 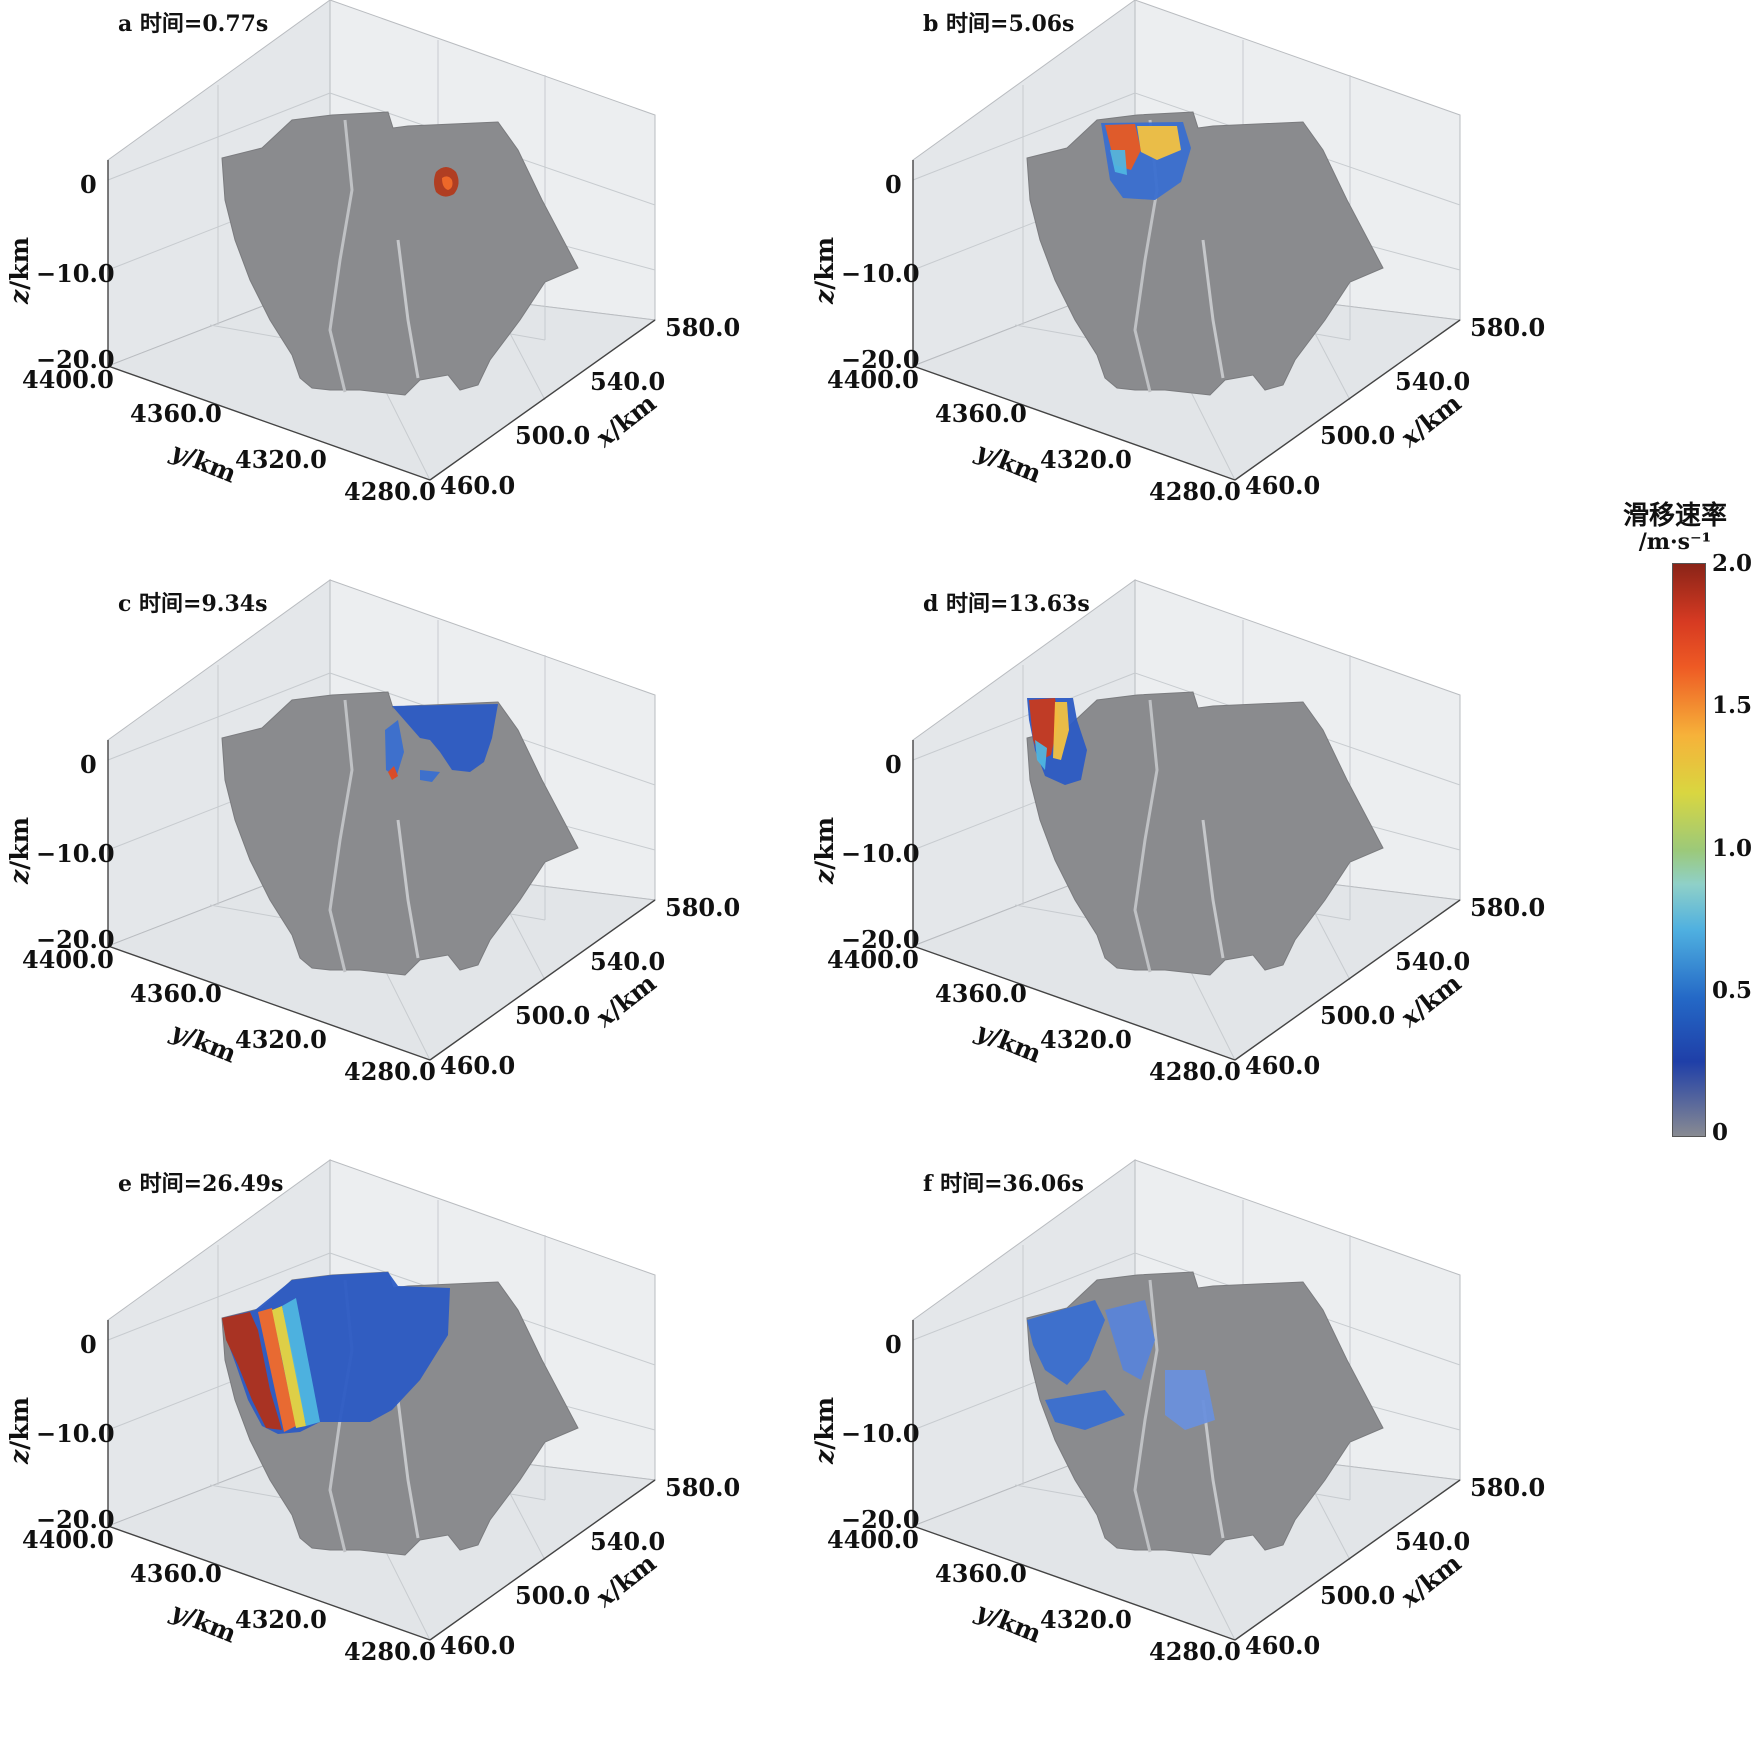 What do you see at coordinates (1003, 1184) in the screenshot?
I see `panel-title: f 时间=36.06s` at bounding box center [1003, 1184].